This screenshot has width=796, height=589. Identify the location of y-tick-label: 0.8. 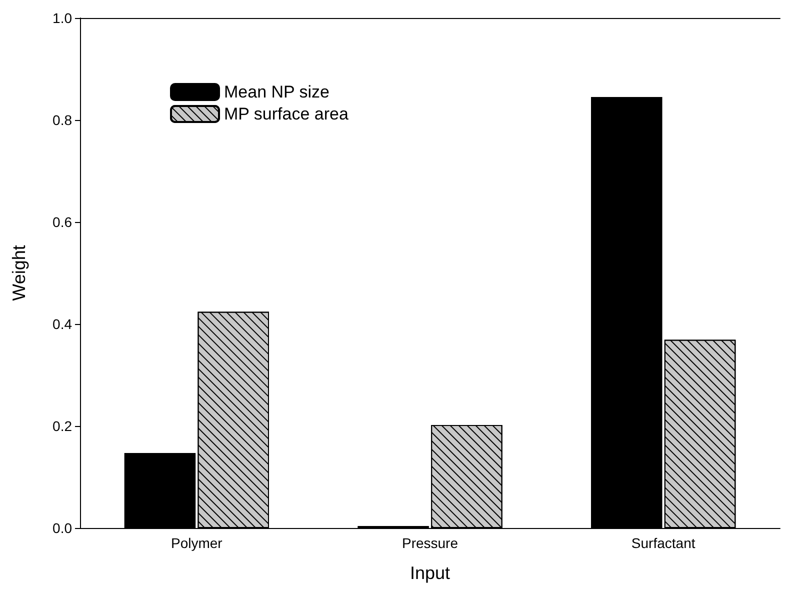
(62, 120).